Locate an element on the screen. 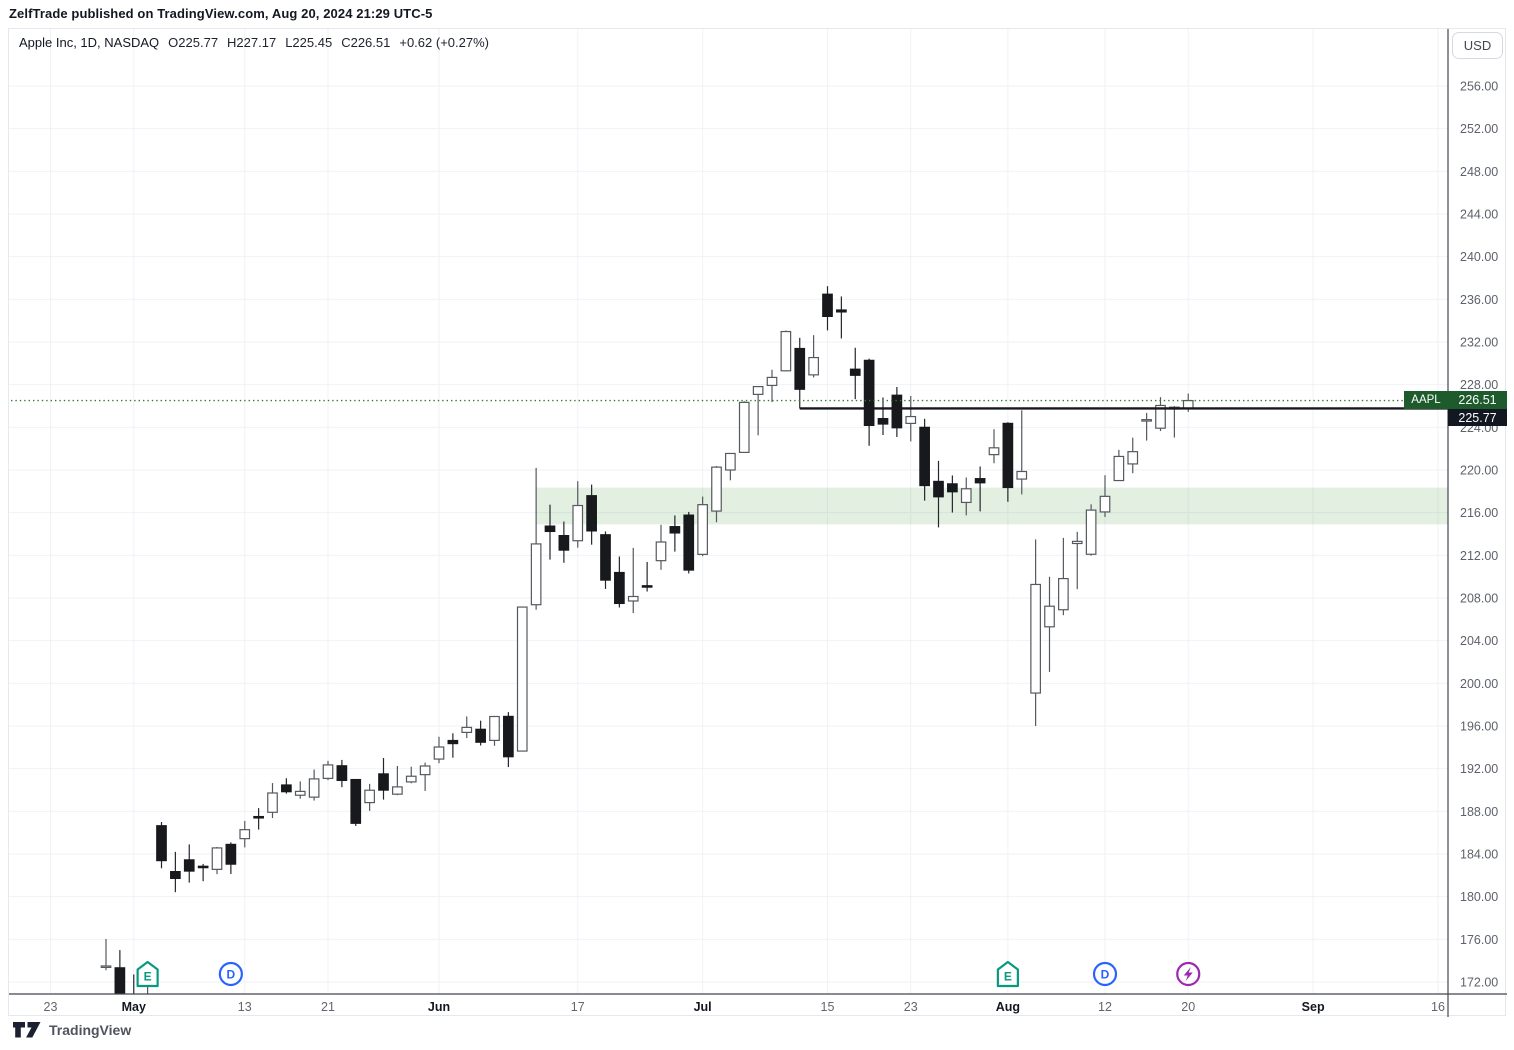  price-tick-label: 232.00 is located at coordinates (1479, 343).